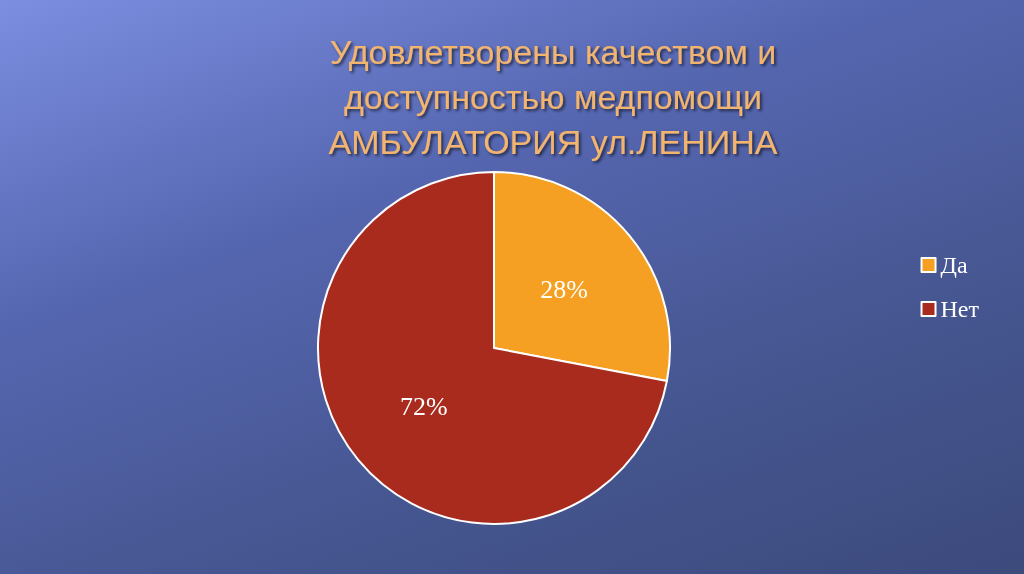 The image size is (1024, 574). What do you see at coordinates (564, 290) in the screenshot?
I see `data-label: 28%` at bounding box center [564, 290].